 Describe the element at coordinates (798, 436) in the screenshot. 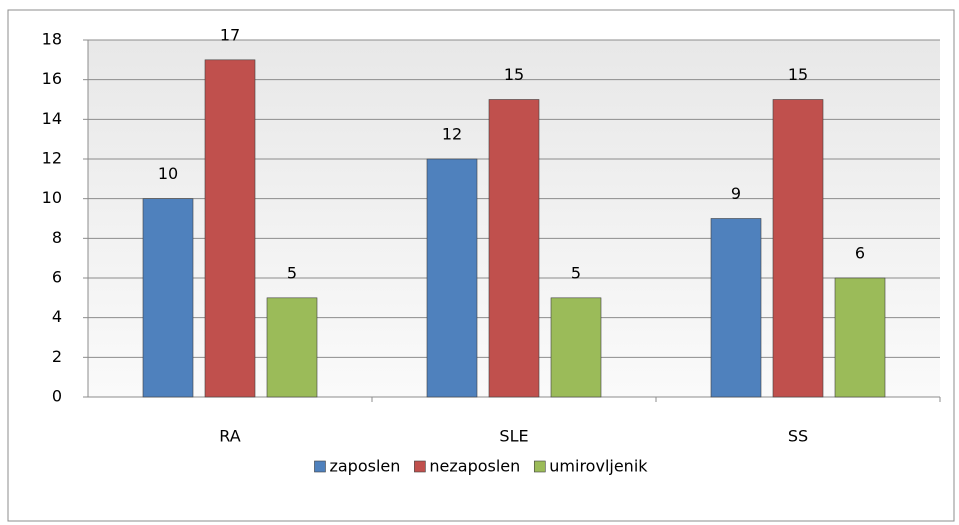

I see `x-tick-label: SS` at that location.